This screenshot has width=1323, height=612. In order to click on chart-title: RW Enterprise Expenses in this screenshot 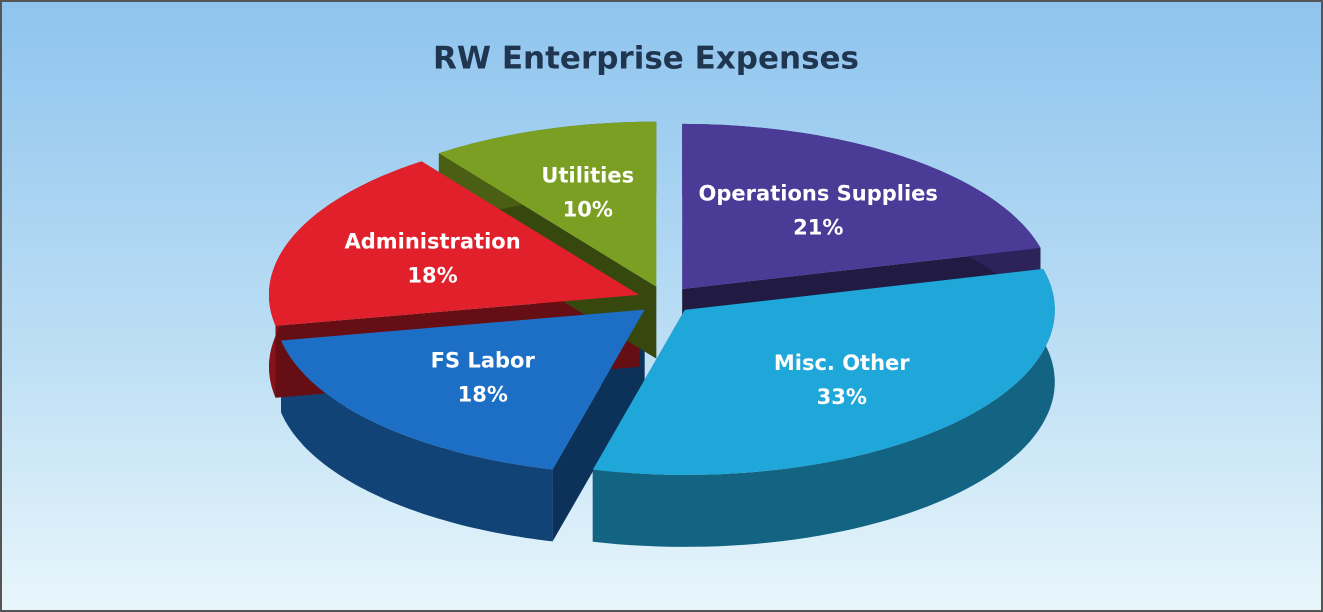, I will do `click(646, 59)`.